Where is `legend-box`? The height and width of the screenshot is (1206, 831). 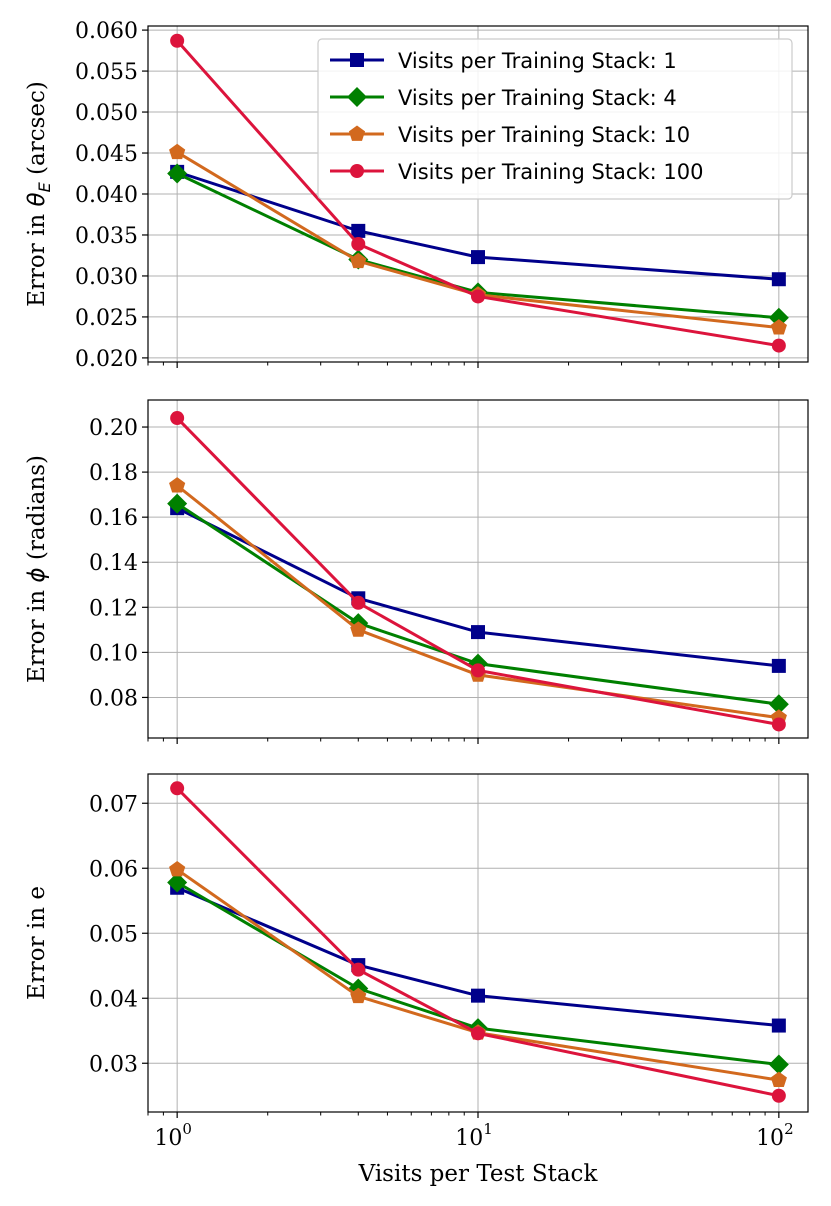
legend-box is located at coordinates (555, 119).